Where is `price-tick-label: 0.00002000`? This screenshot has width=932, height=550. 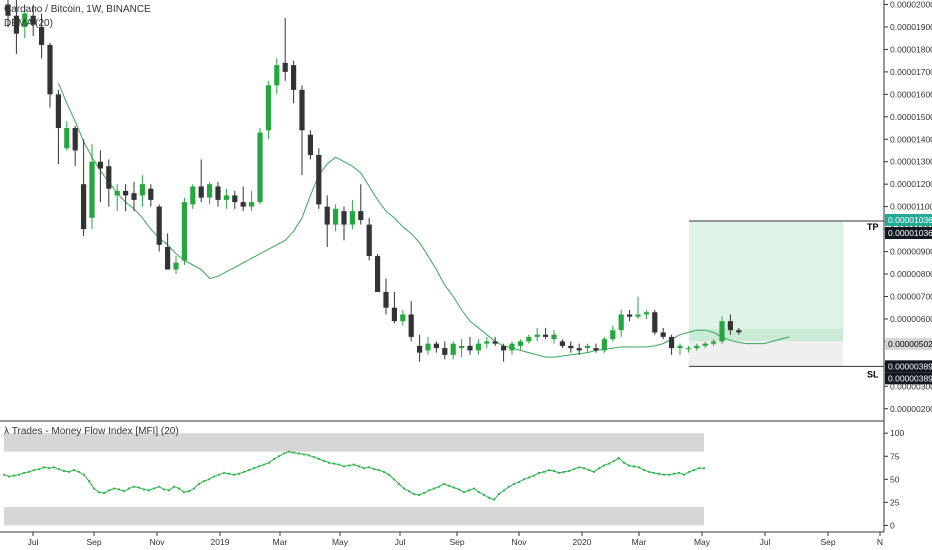
price-tick-label: 0.00002000 is located at coordinates (911, 4).